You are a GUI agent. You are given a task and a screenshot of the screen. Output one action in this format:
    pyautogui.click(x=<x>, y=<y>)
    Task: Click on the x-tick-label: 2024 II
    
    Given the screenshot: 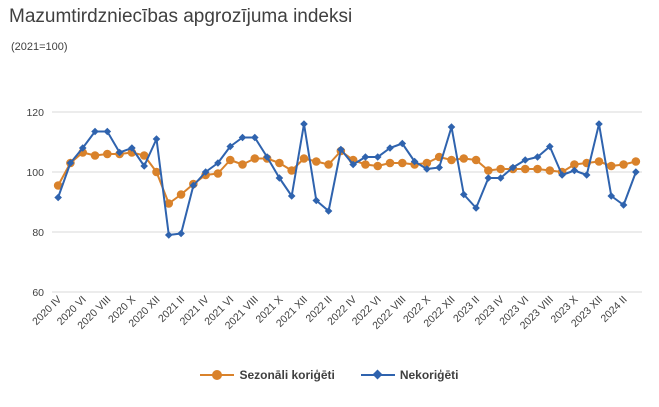 What is the action you would take?
    pyautogui.click(x=613, y=309)
    